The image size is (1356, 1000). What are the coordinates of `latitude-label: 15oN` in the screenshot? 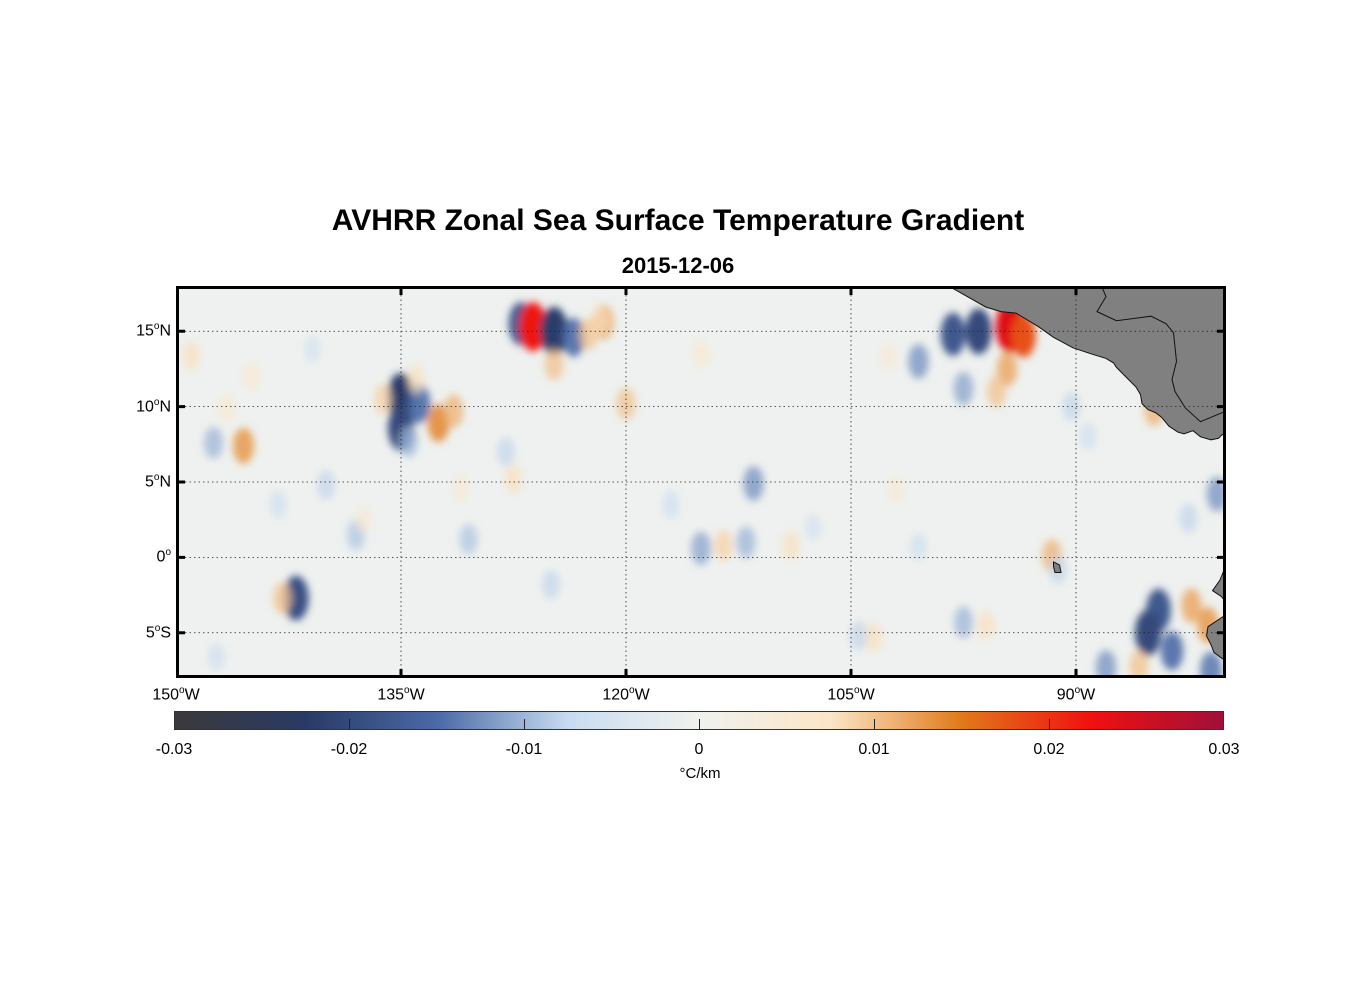 It's located at (153, 330).